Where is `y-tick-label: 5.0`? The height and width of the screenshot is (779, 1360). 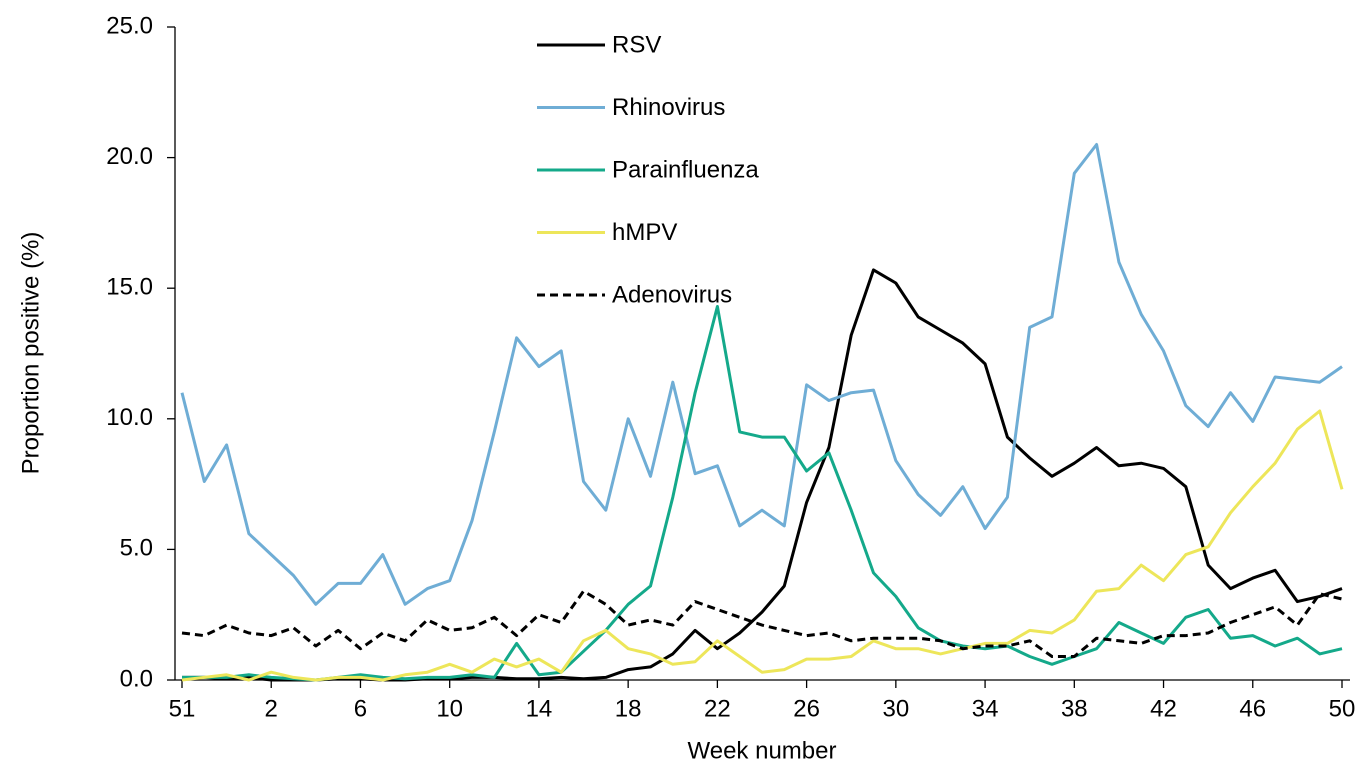
y-tick-label: 5.0 is located at coordinates (136, 548).